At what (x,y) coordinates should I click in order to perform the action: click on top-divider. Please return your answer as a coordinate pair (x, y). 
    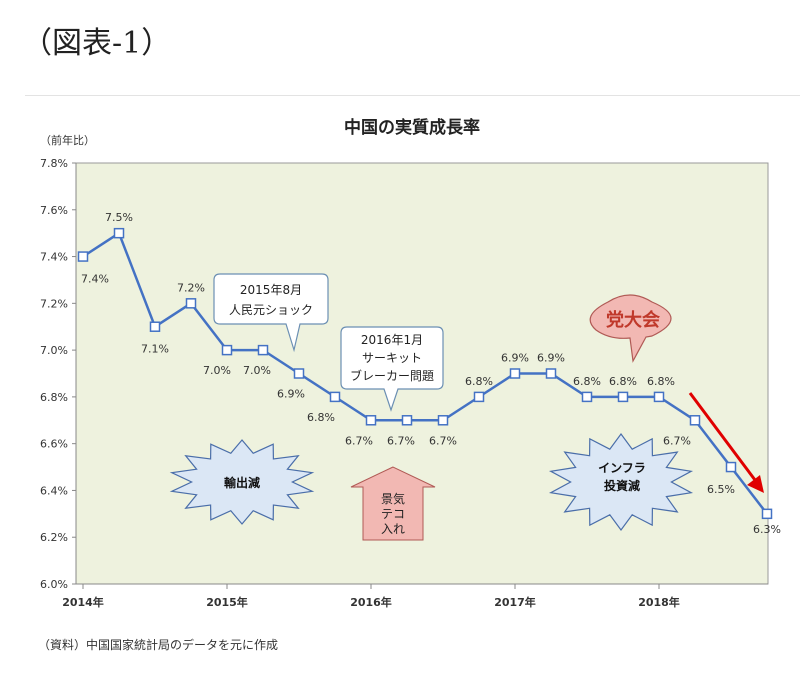
    Looking at the image, I should click on (412, 95).